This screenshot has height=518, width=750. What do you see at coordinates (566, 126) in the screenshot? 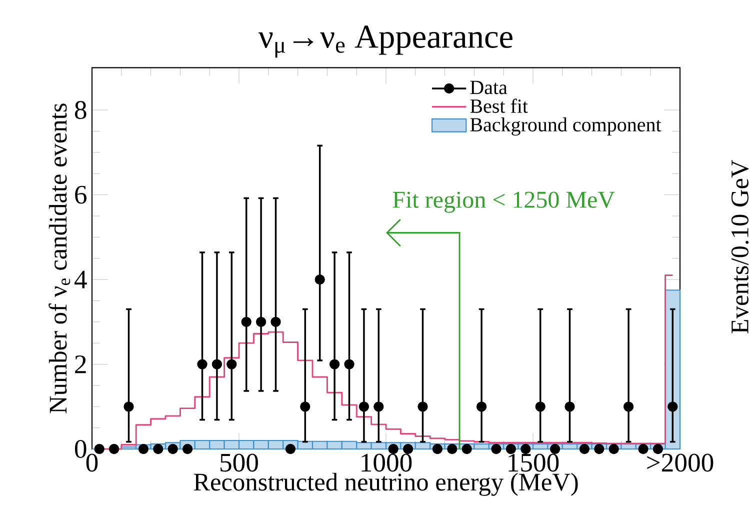
I see `legend-label: Background component` at bounding box center [566, 126].